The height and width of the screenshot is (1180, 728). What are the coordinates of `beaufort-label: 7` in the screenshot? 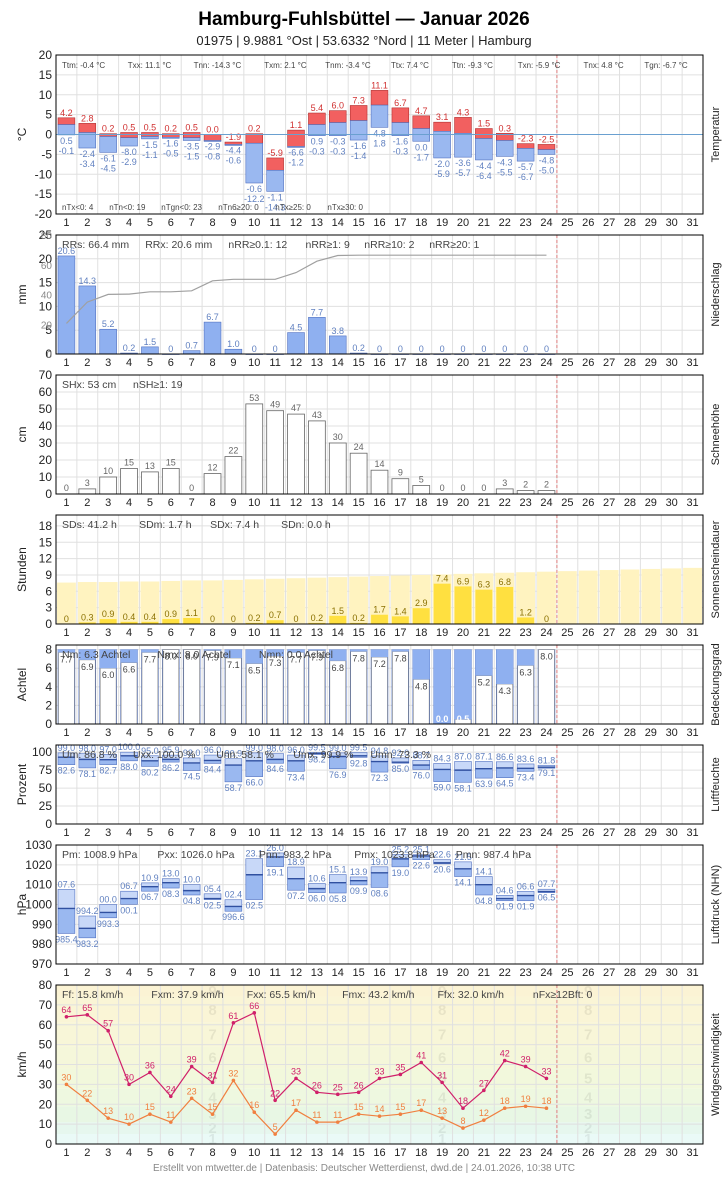 It's located at (442, 1035).